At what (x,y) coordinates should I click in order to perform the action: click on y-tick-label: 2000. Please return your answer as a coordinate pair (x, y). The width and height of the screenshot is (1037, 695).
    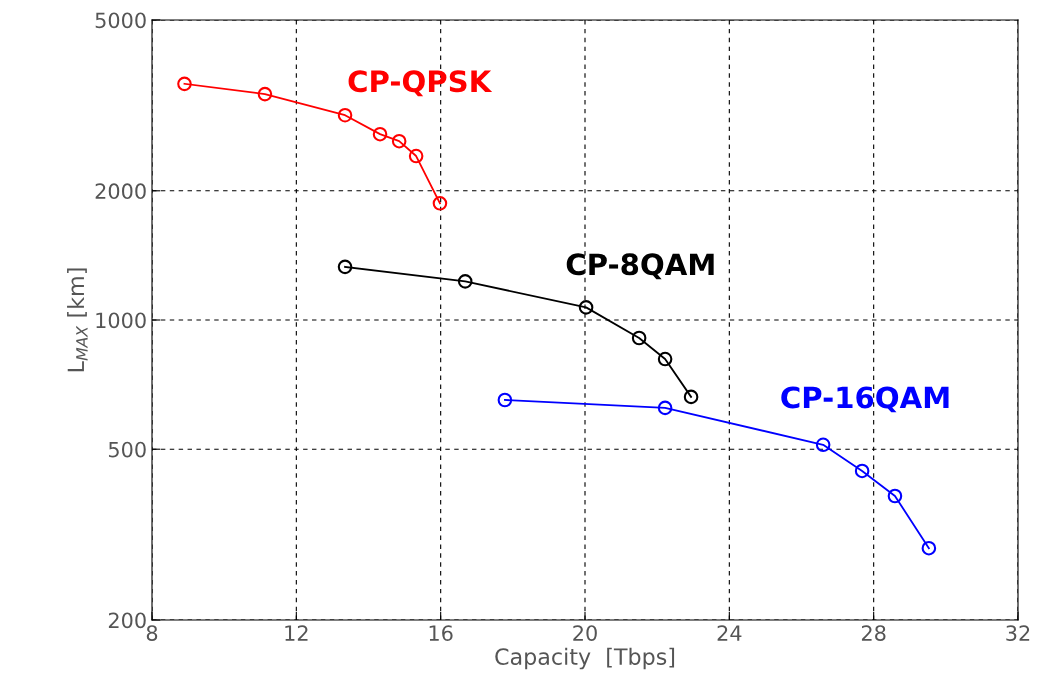
    Looking at the image, I should click on (120, 191).